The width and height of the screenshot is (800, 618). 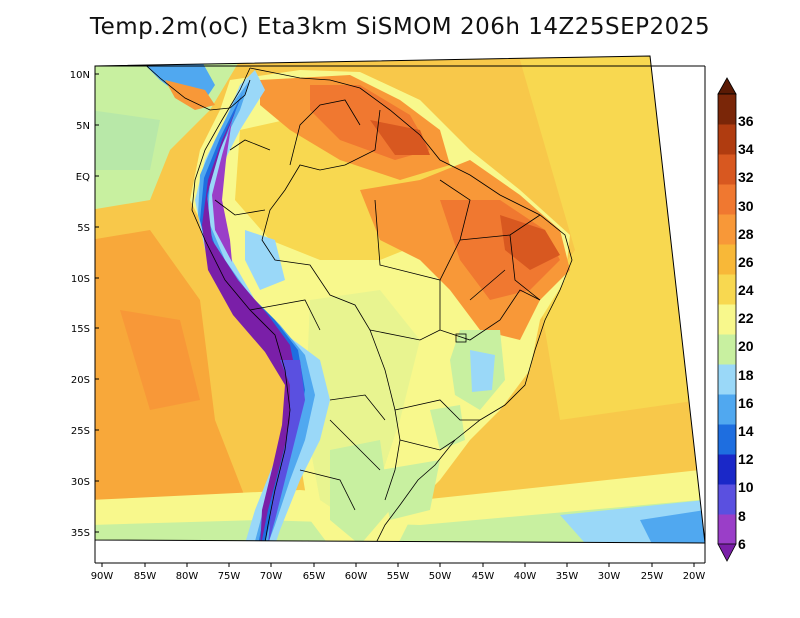 What do you see at coordinates (746, 431) in the screenshot?
I see `colorbar-label: 14` at bounding box center [746, 431].